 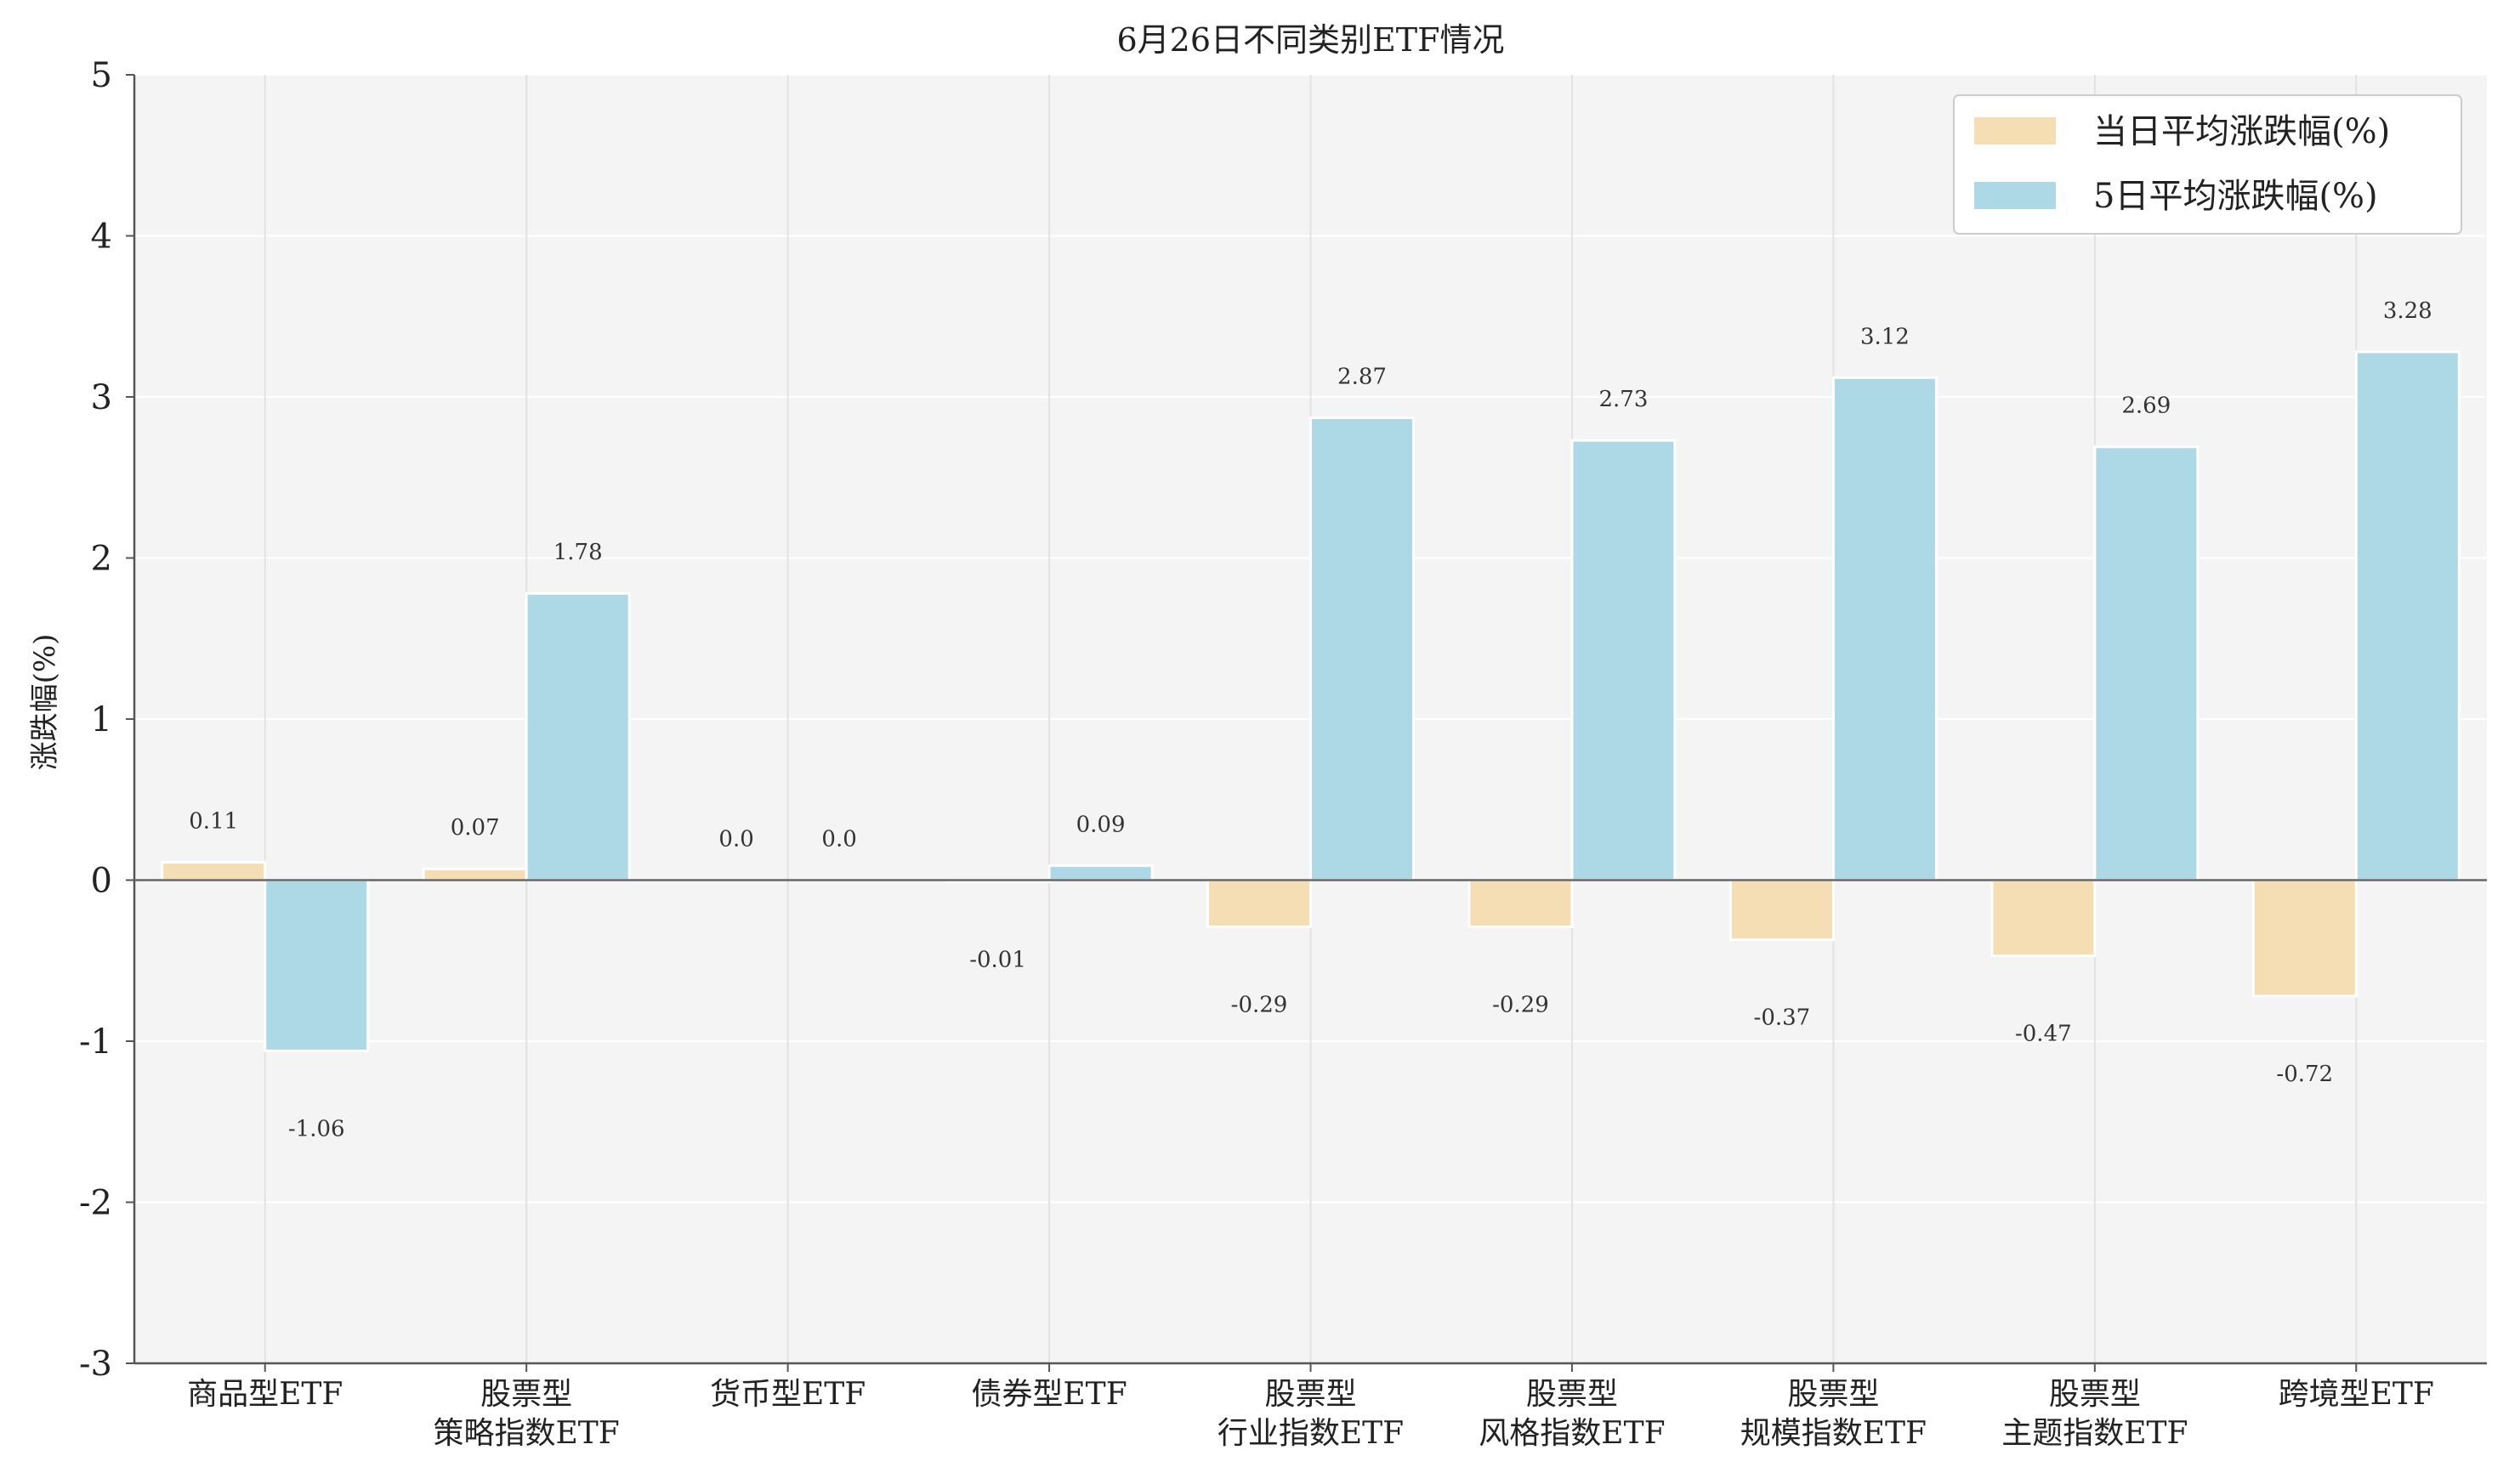 What do you see at coordinates (578, 552) in the screenshot?
I see `data-label-5day: 1.78` at bounding box center [578, 552].